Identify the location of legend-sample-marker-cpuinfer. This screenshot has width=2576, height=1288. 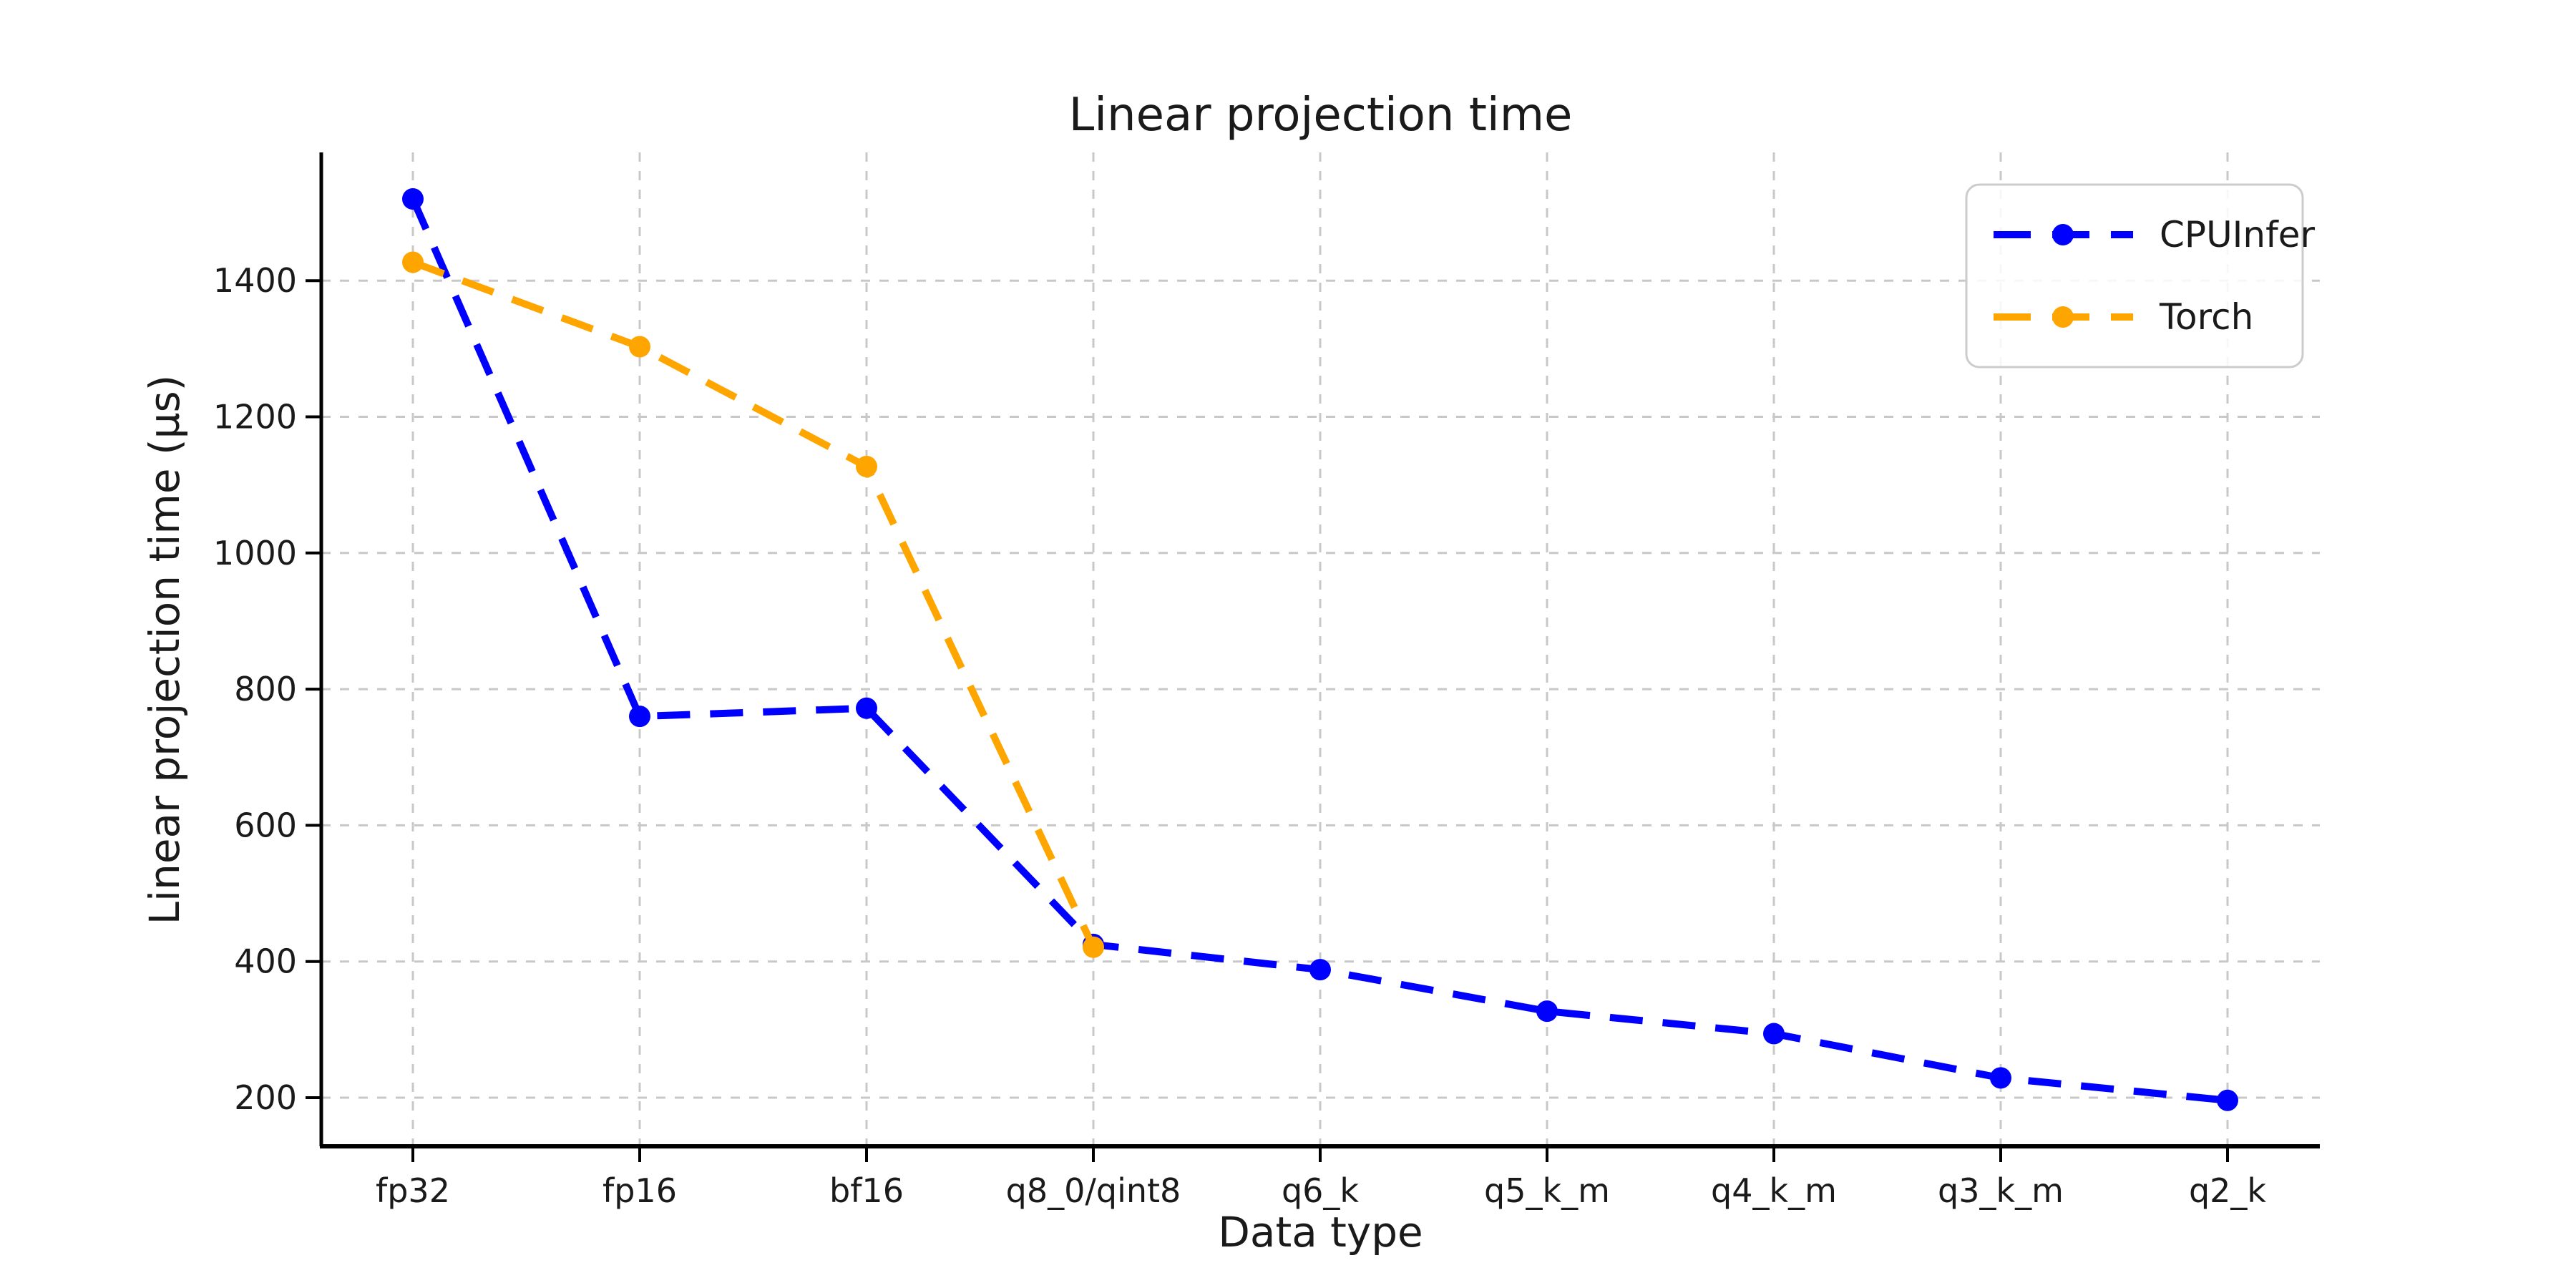
(2063, 234).